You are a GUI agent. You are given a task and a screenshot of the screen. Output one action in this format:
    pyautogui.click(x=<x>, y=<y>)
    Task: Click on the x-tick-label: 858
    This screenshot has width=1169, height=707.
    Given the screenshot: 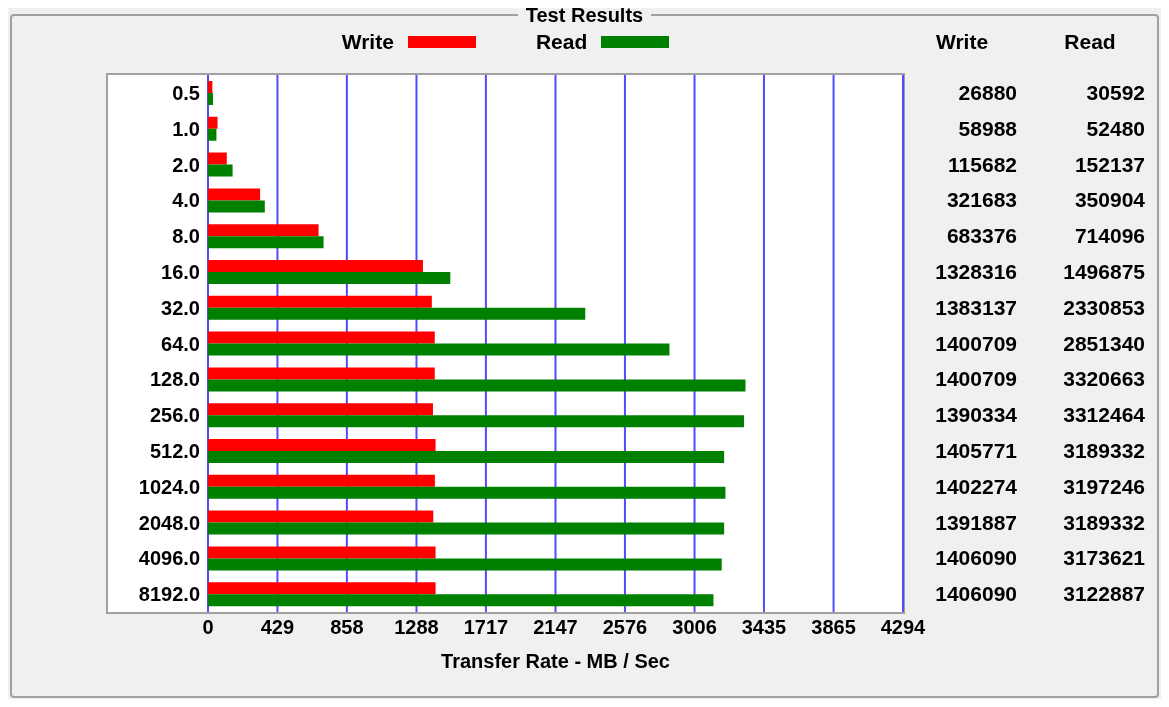 What is the action you would take?
    pyautogui.click(x=347, y=627)
    